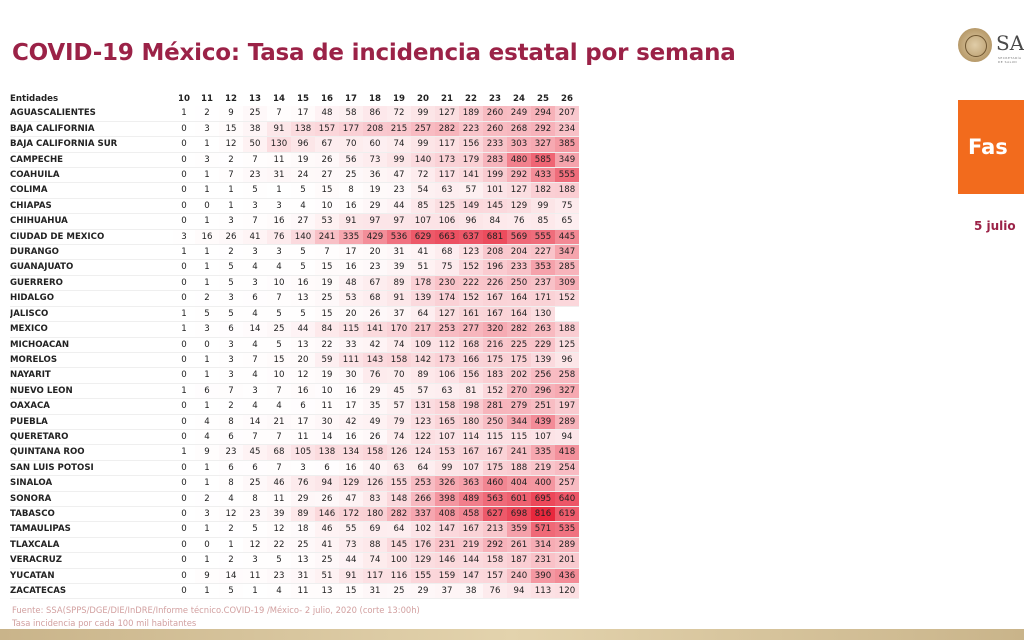 The height and width of the screenshot is (640, 1024). Describe the element at coordinates (399, 560) in the screenshot. I see `rate-cell: 100` at that location.